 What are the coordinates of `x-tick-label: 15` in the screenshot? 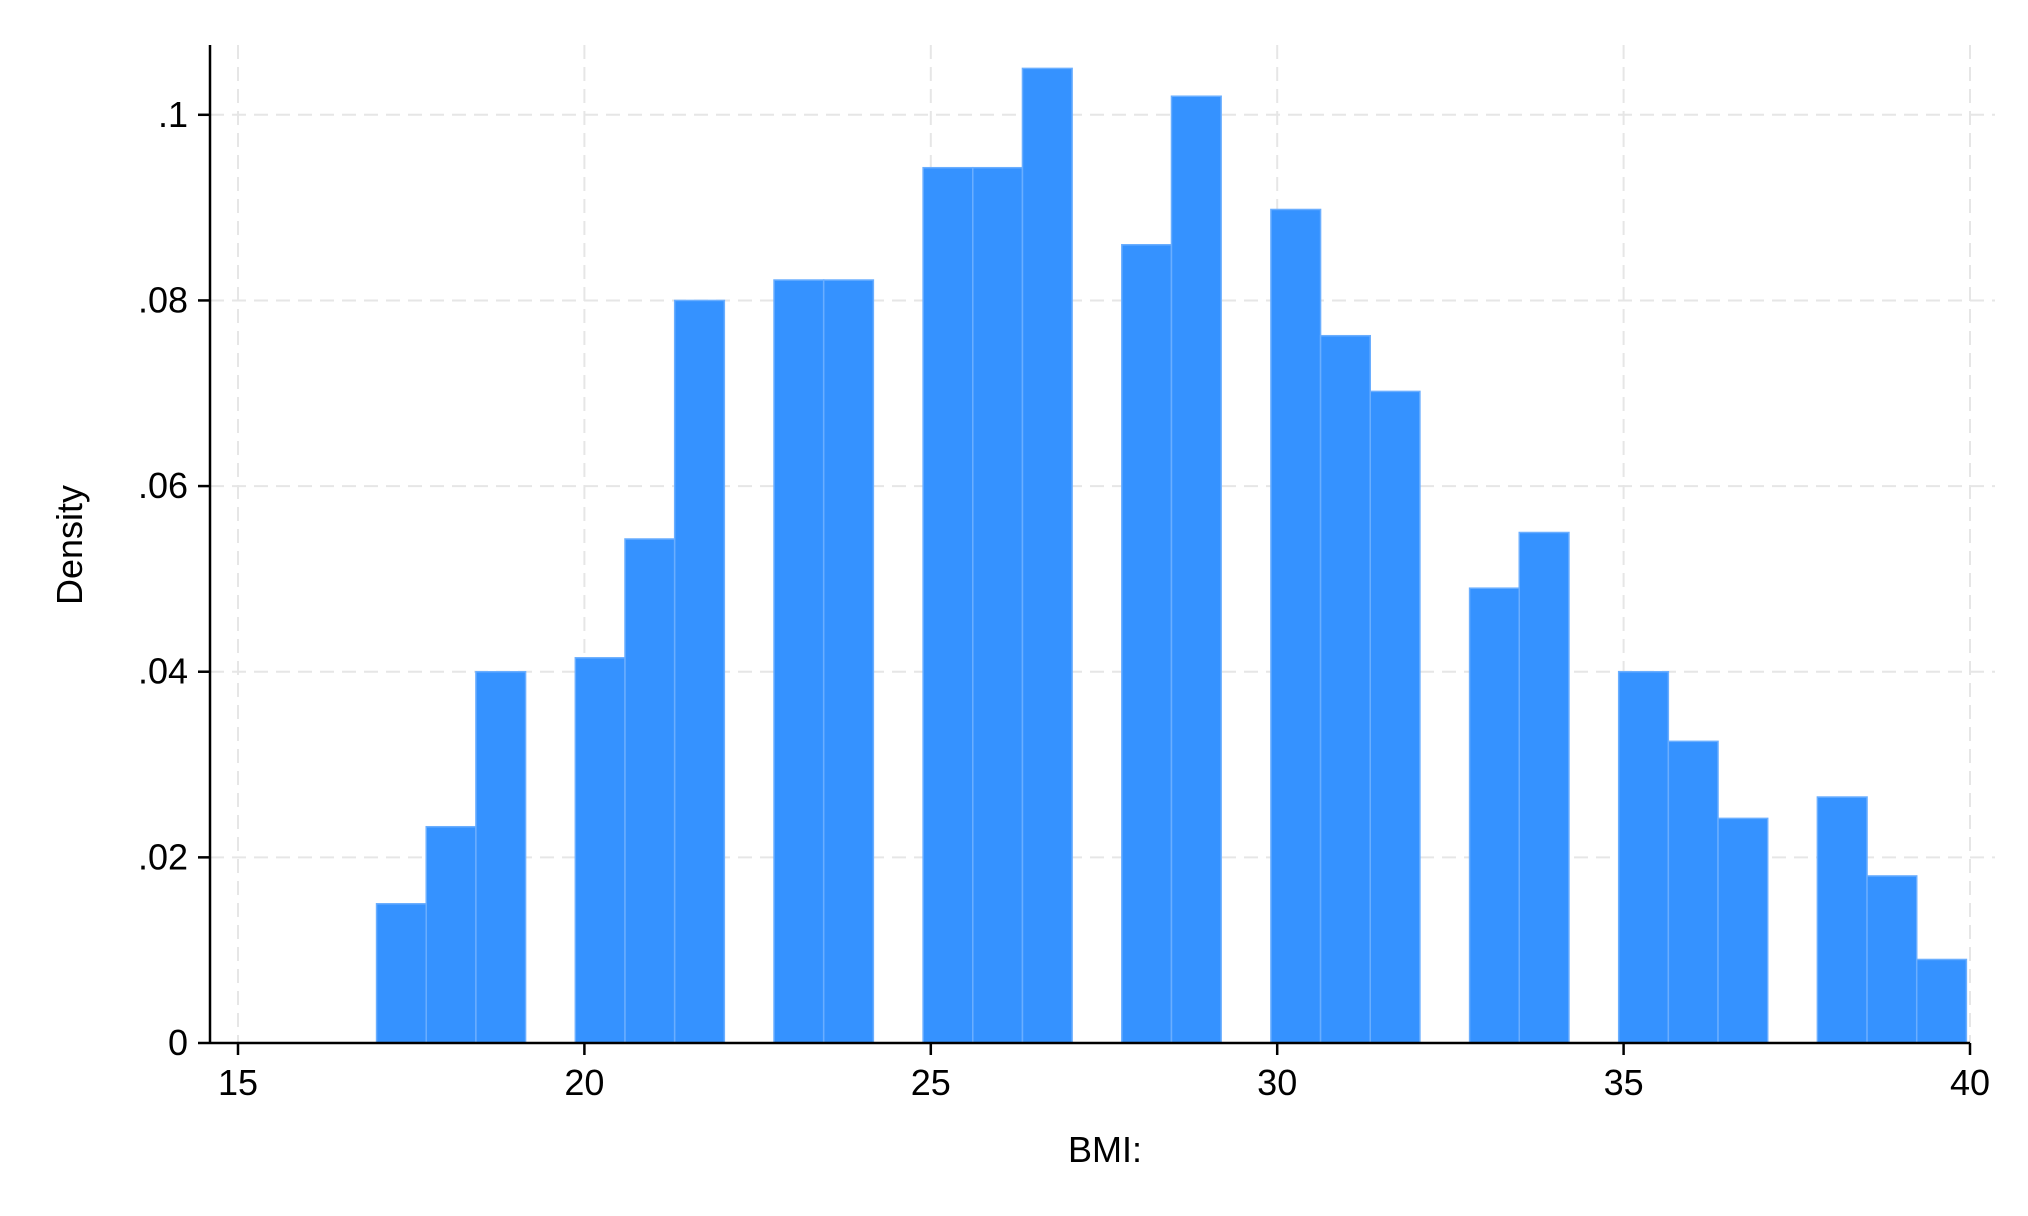 It's located at (238, 1082).